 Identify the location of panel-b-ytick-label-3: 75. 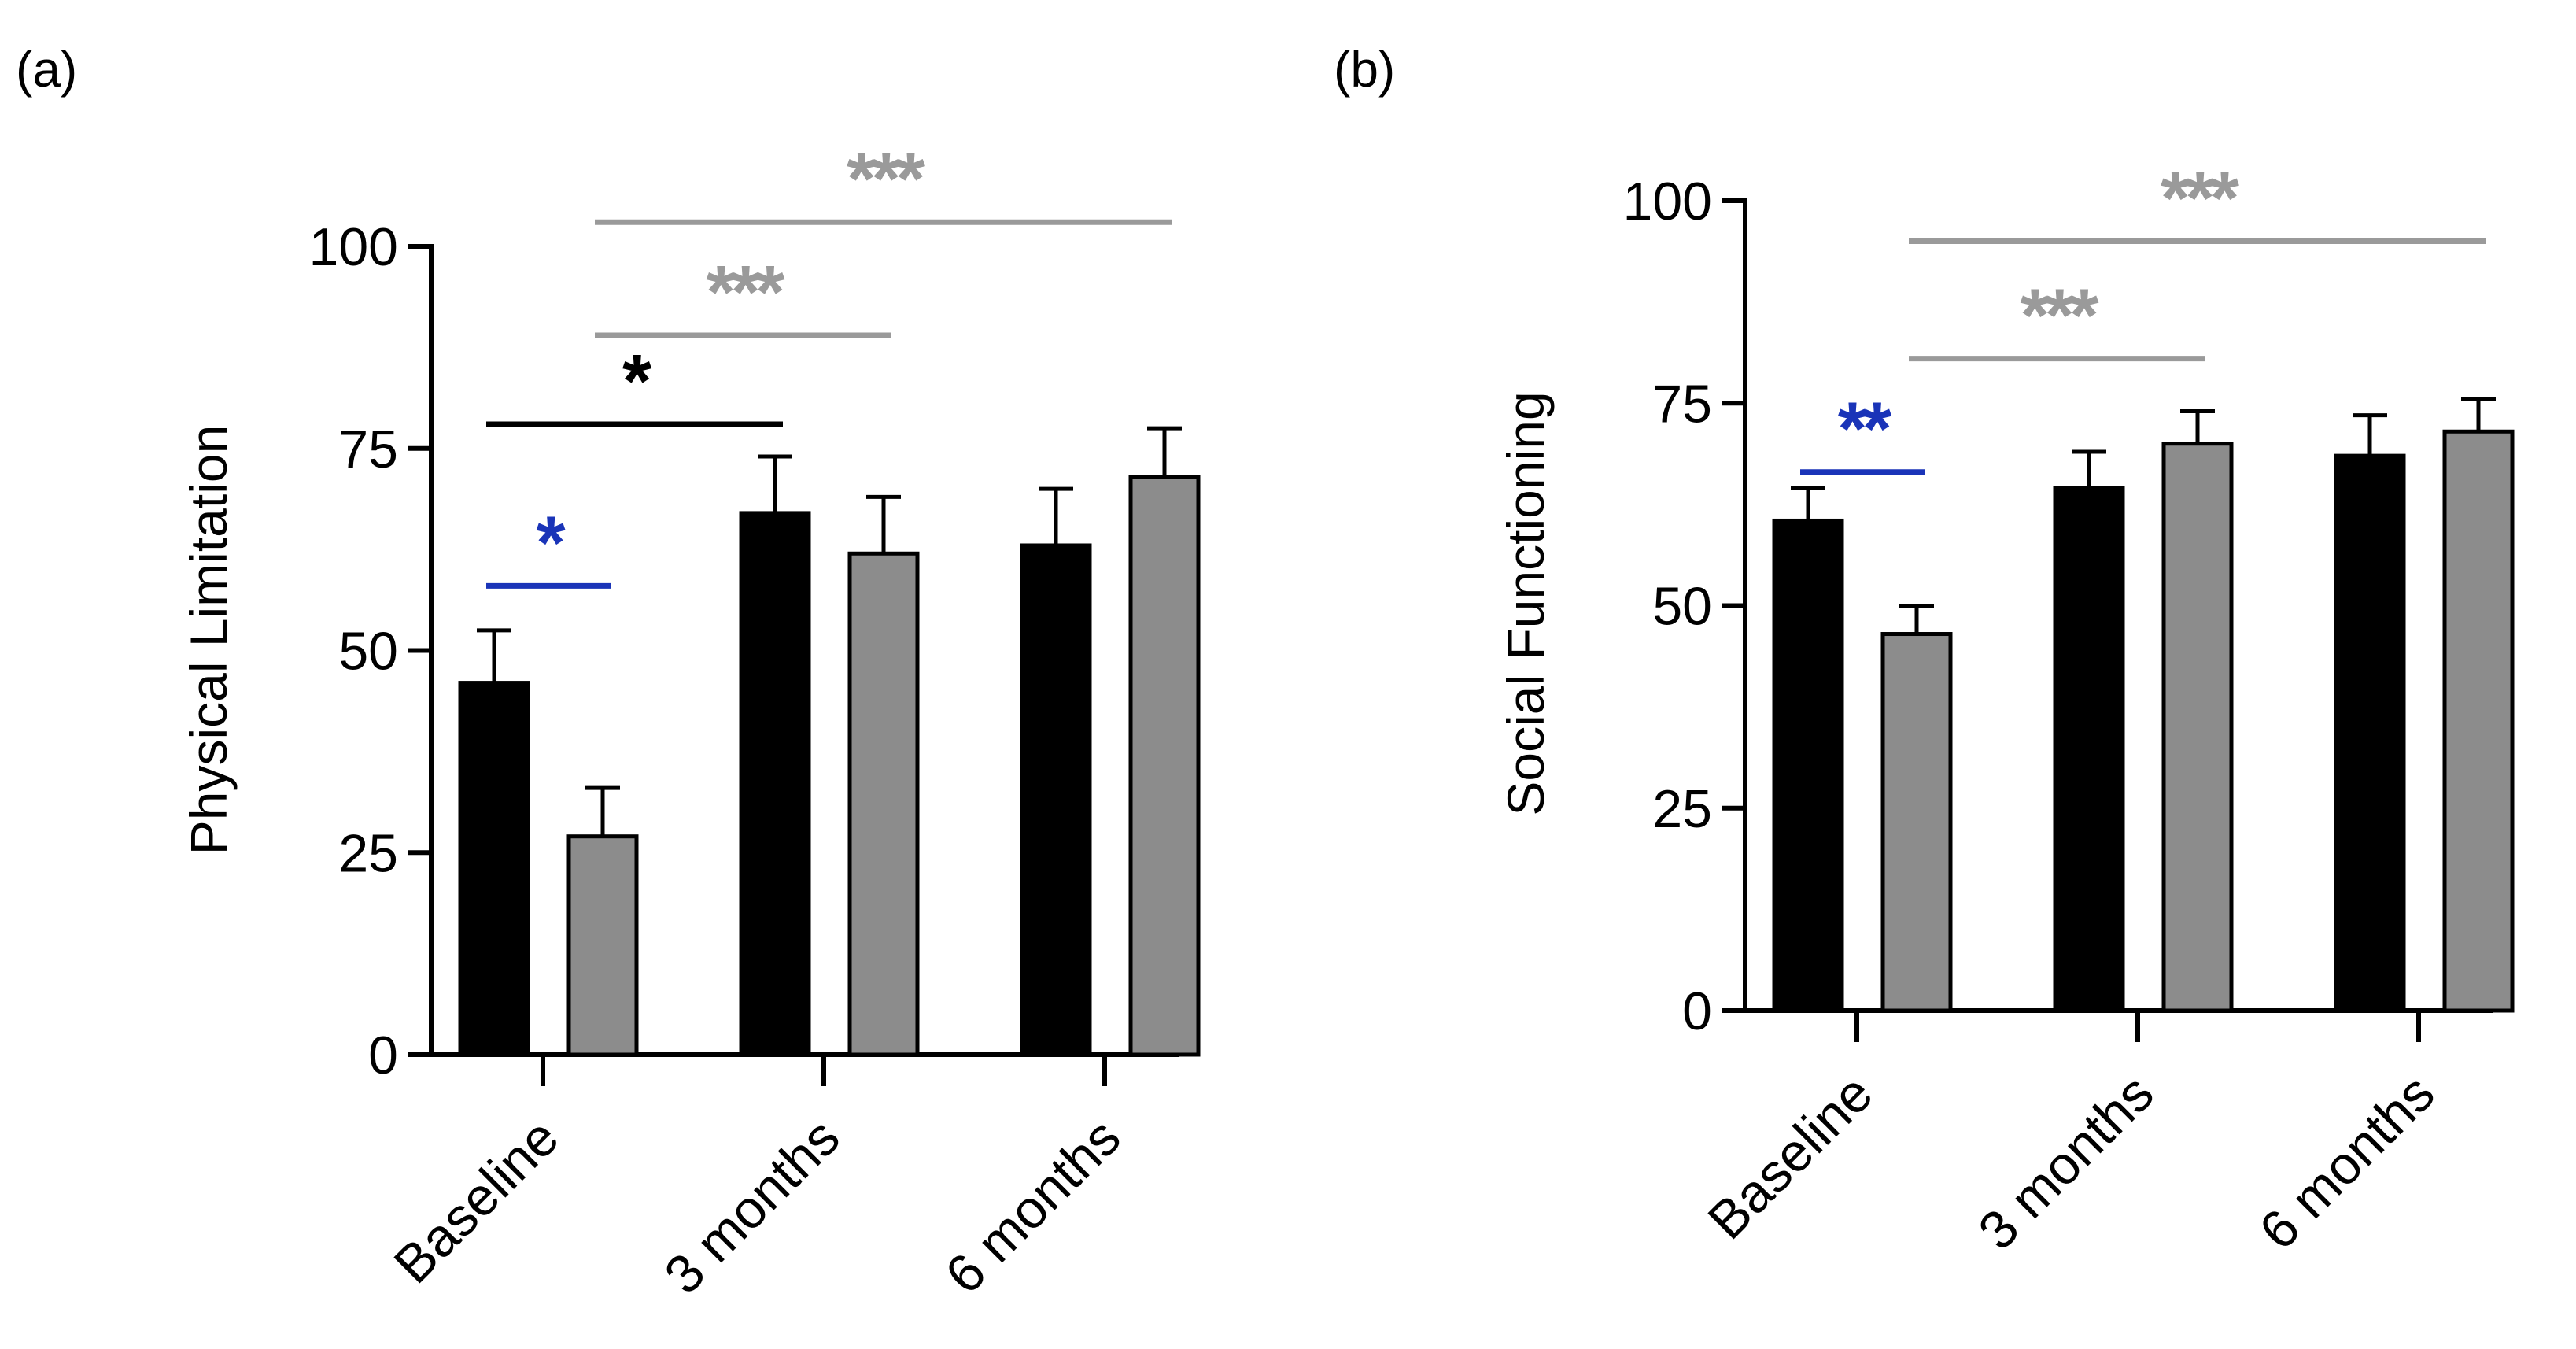
(1682, 404).